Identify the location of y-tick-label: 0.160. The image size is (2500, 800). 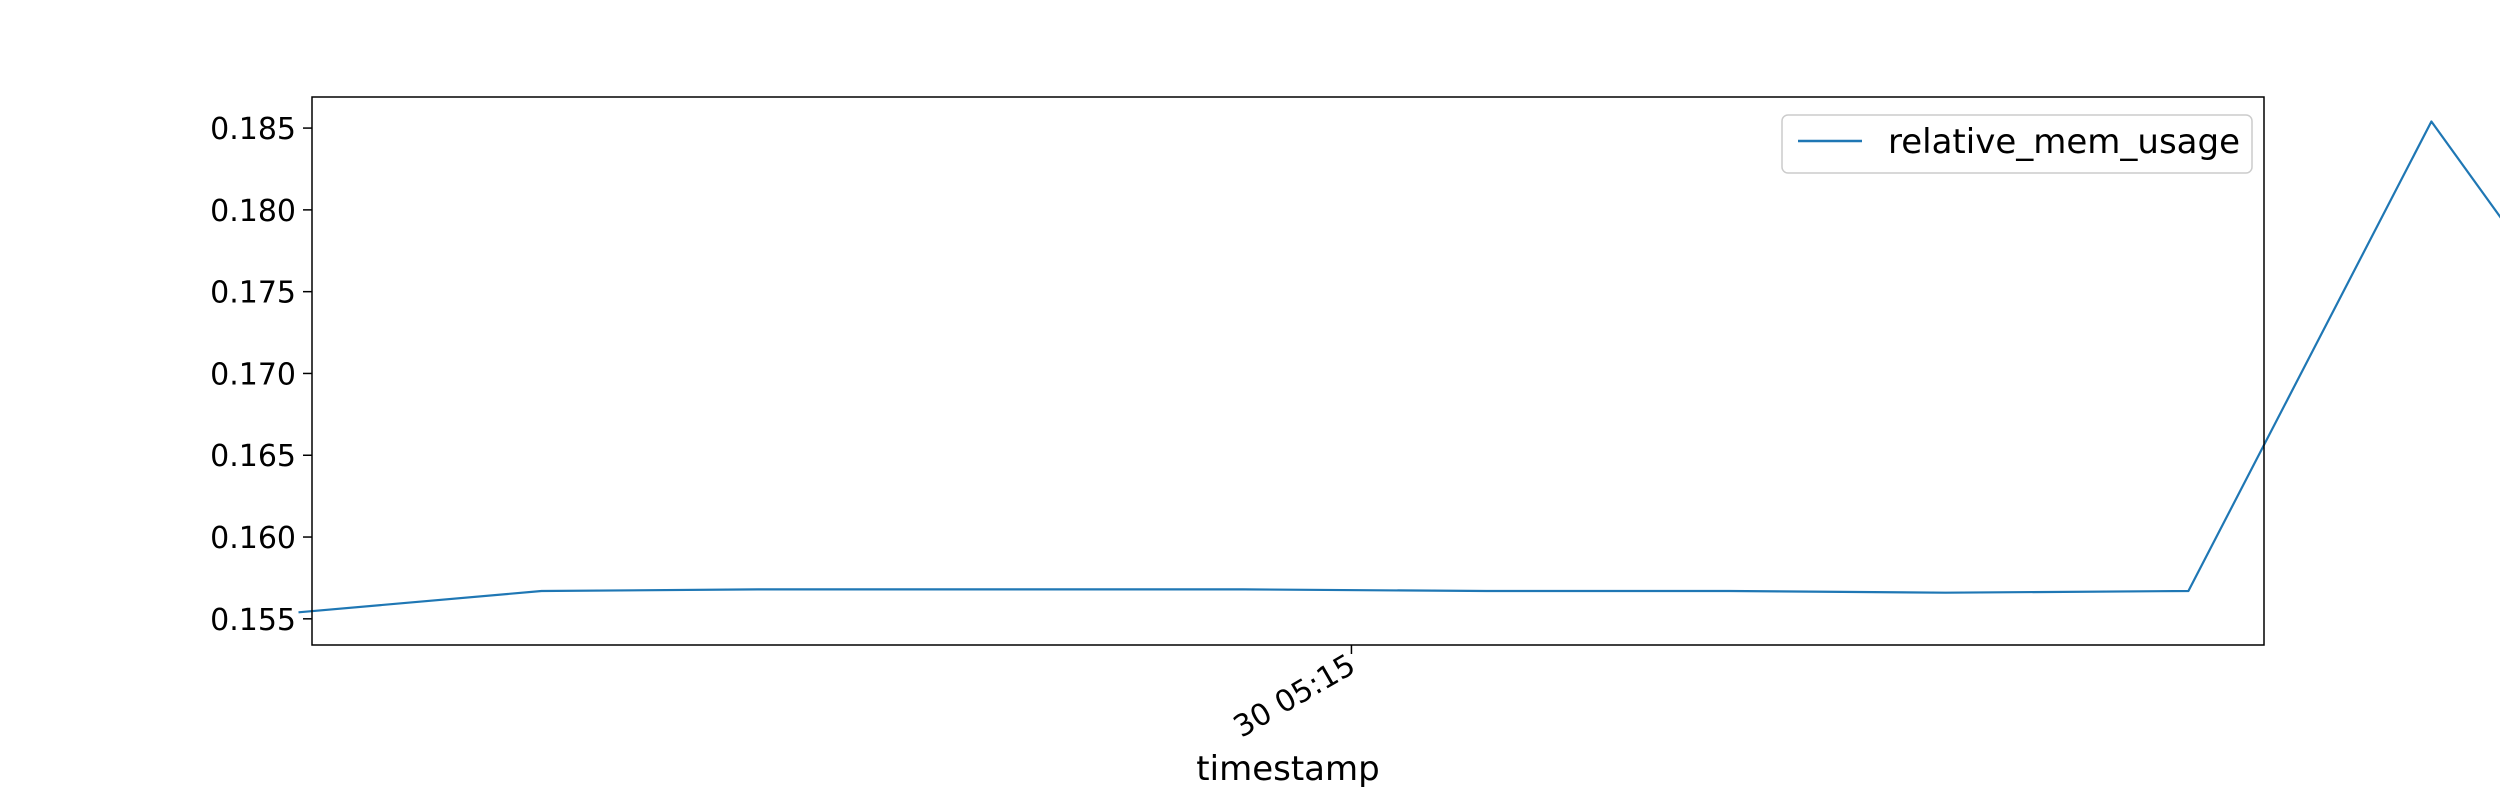
(253, 538).